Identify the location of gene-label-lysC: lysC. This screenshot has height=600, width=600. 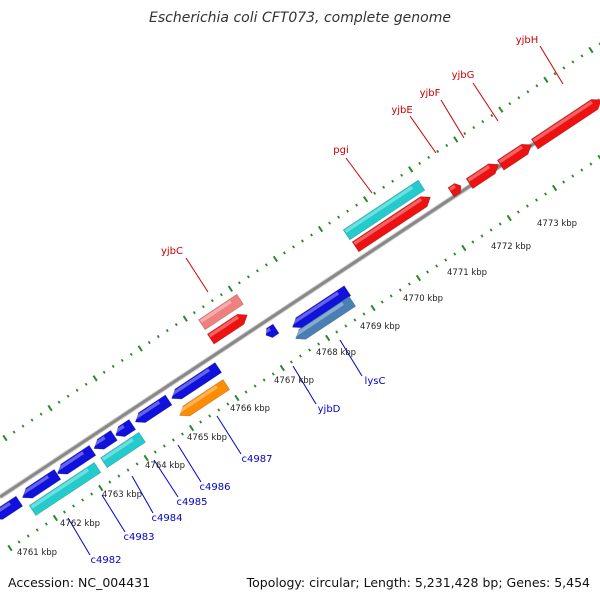
(375, 381).